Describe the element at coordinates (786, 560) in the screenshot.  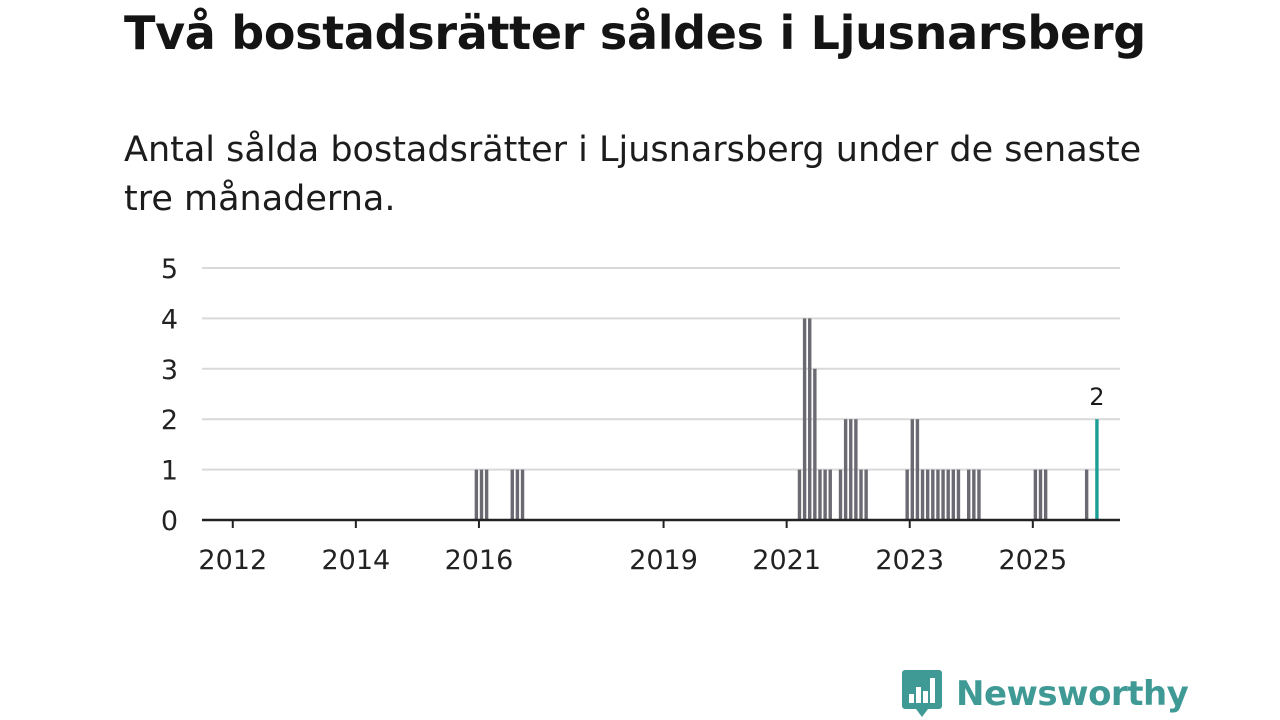
I see `x-tick-label: 2021` at that location.